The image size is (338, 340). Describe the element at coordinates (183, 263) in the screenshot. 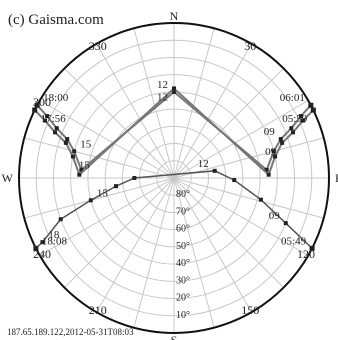

I see `elevation-label: 40°` at that location.